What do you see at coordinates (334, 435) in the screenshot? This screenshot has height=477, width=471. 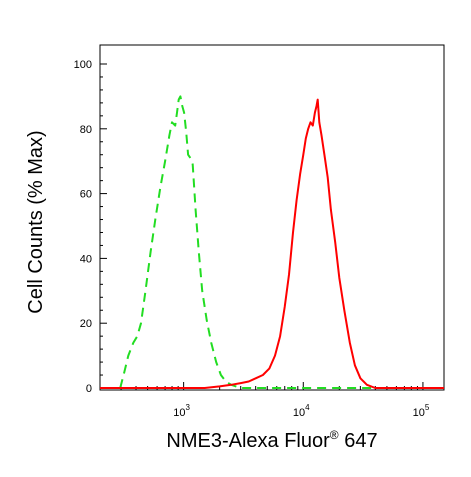 I see `x-axis-title-super: ®` at bounding box center [334, 435].